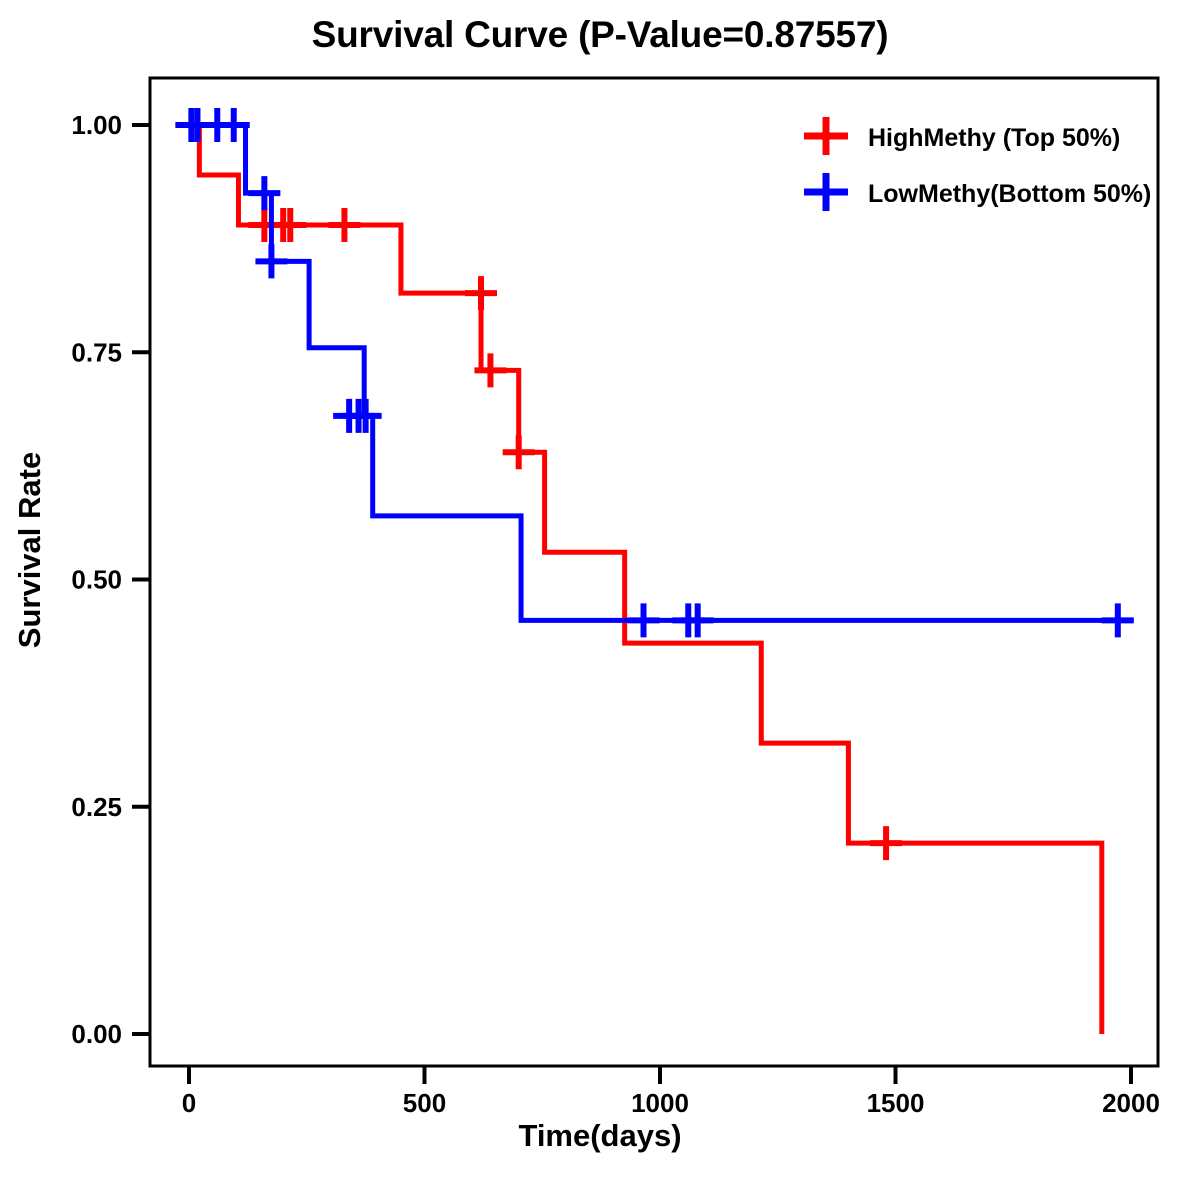 The width and height of the screenshot is (1200, 1200). Describe the element at coordinates (96, 1034) in the screenshot. I see `y-tick-label: 0.00` at that location.